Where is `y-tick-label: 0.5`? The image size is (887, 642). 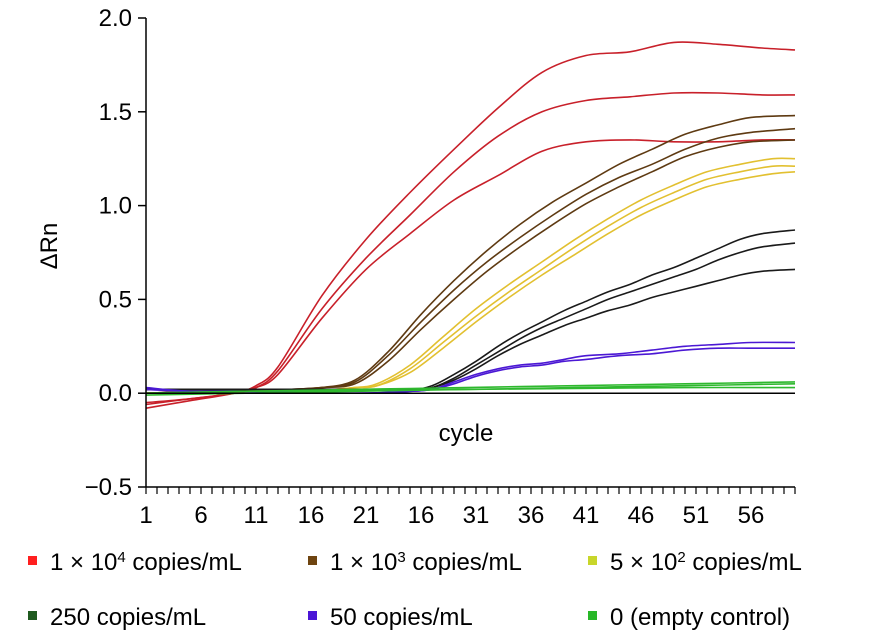
y-tick-label: 0.5 is located at coordinates (115, 299).